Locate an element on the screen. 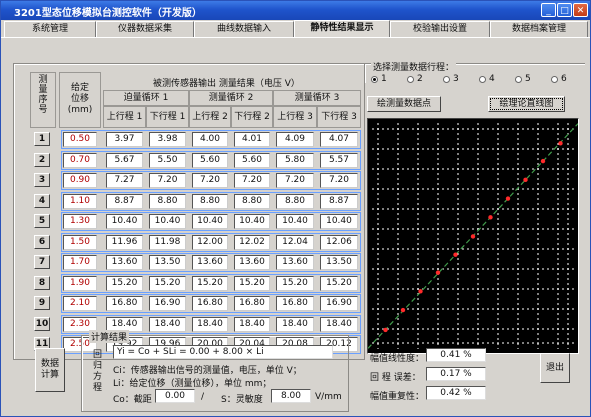 The width and height of the screenshot is (591, 417). measurement-cell: 11.96 is located at coordinates (124, 242).